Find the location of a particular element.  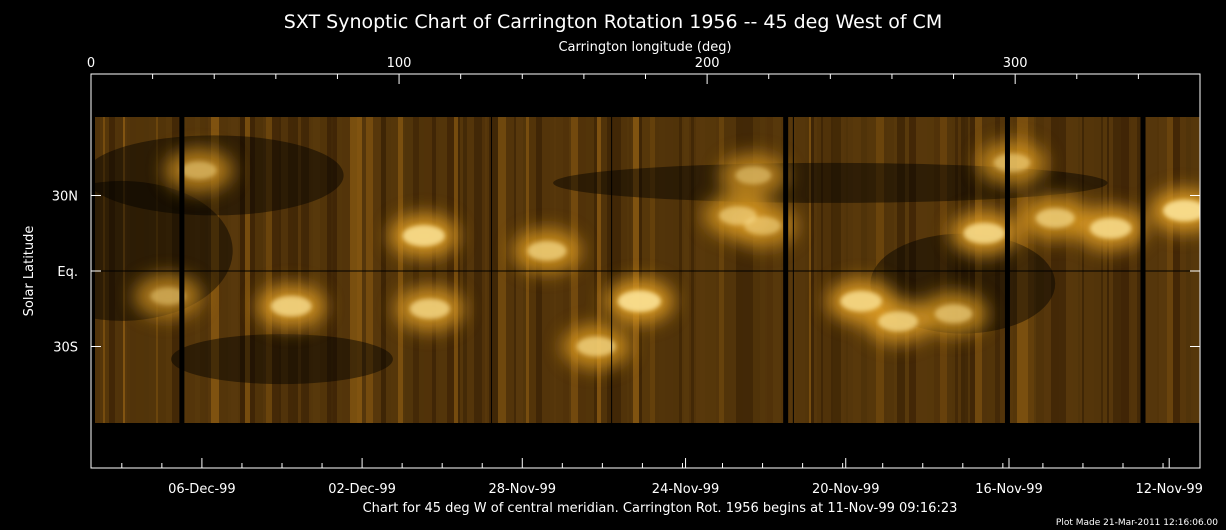

top-tick-label: 0 is located at coordinates (91, 63).